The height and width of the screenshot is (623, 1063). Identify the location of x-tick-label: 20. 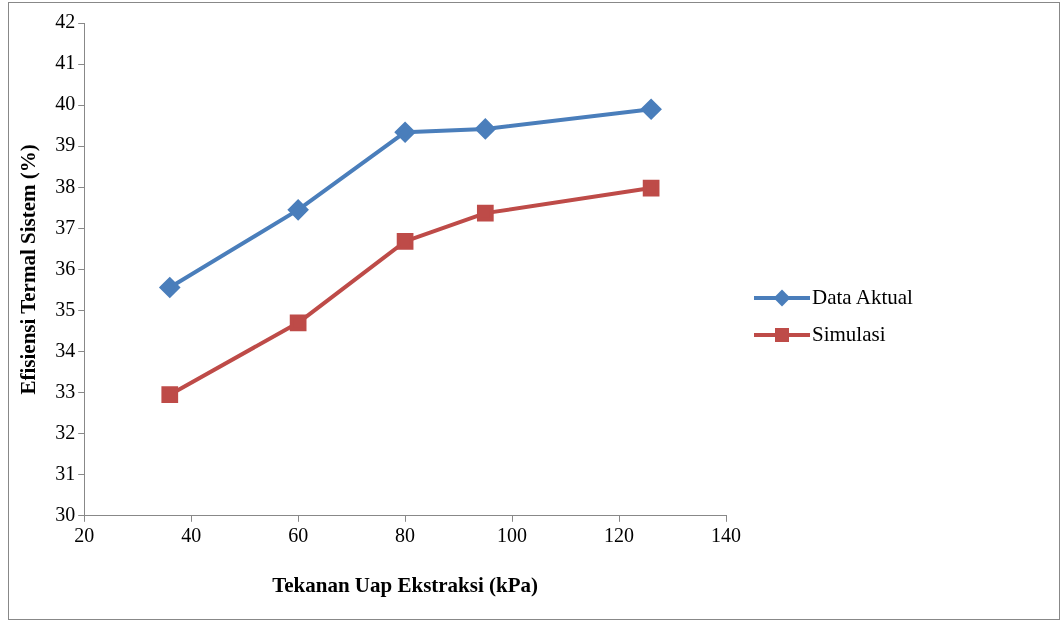
(84, 535).